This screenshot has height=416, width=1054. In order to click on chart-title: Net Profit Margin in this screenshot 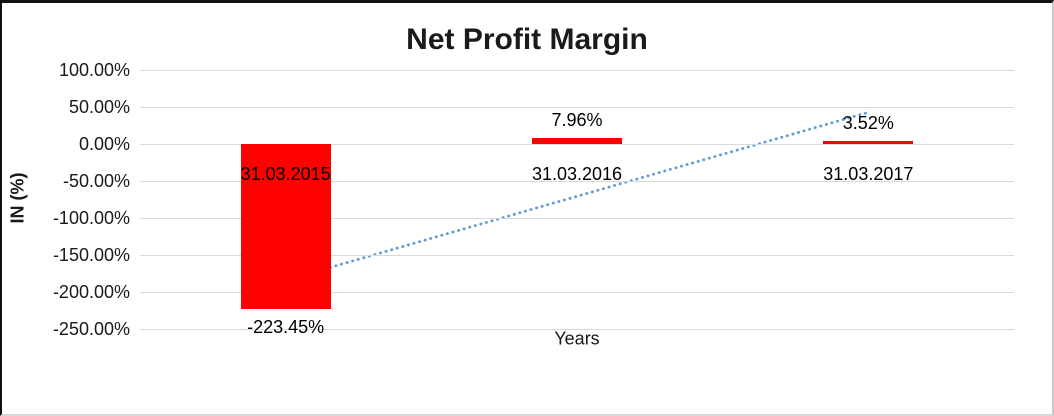, I will do `click(527, 39)`.